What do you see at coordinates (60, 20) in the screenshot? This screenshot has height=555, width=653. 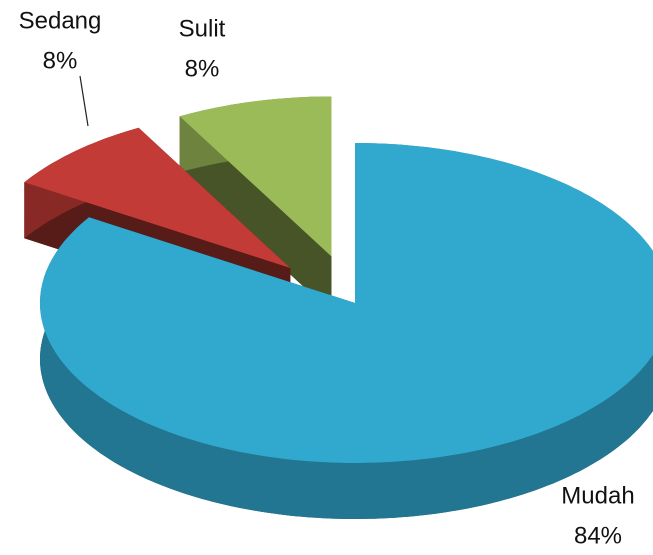 I see `data-label-name: Sedang` at bounding box center [60, 20].